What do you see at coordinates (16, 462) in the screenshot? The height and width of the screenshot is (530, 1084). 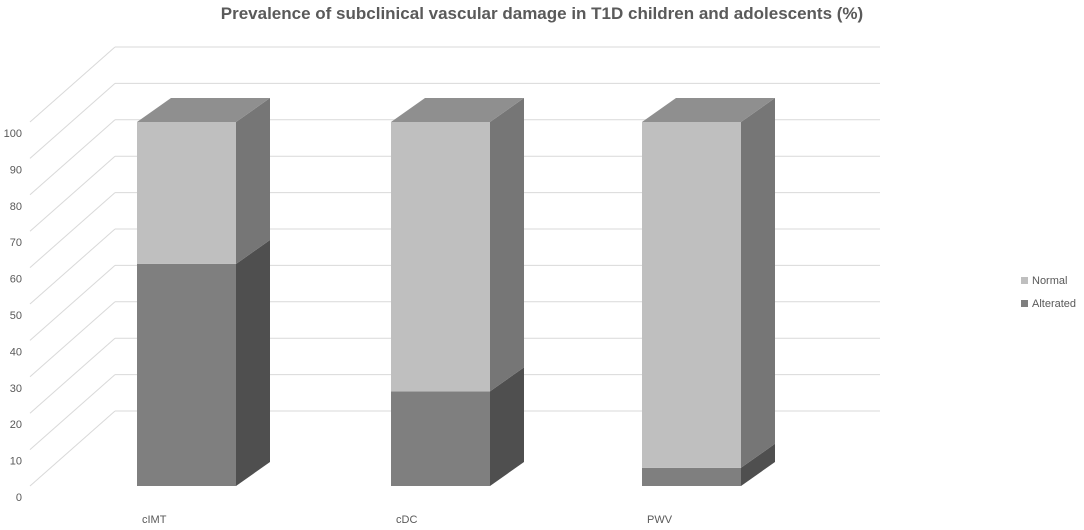 I see `y-tick-label: 10` at bounding box center [16, 462].